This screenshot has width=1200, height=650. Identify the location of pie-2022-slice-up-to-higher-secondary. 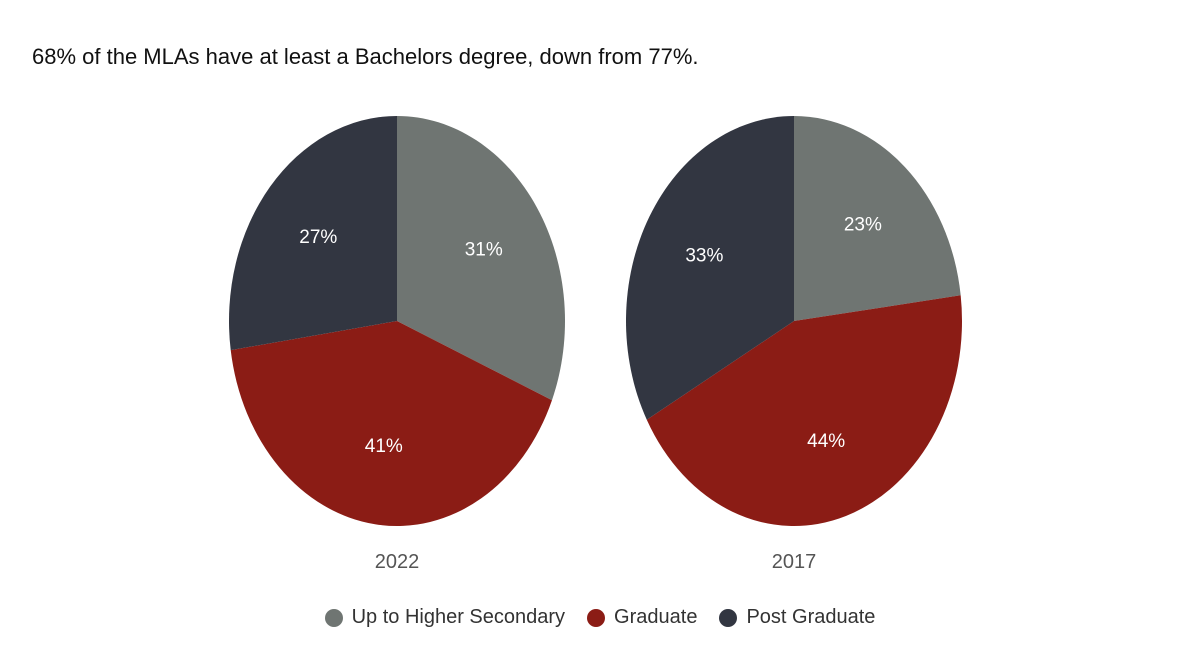
(481, 258).